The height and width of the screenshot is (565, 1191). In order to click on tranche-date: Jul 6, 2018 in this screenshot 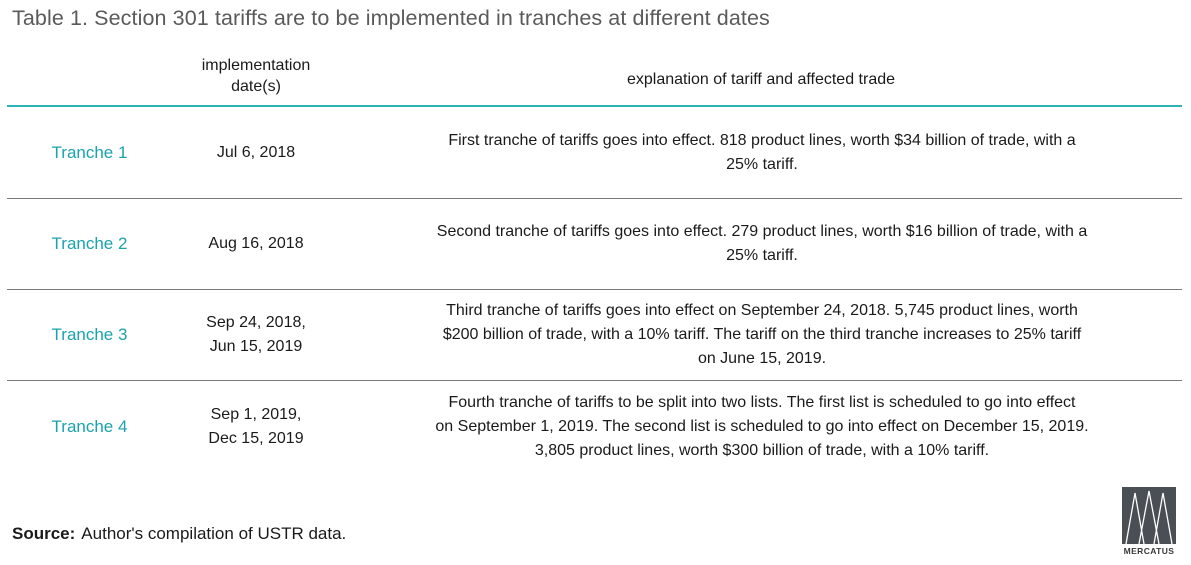, I will do `click(256, 152)`.